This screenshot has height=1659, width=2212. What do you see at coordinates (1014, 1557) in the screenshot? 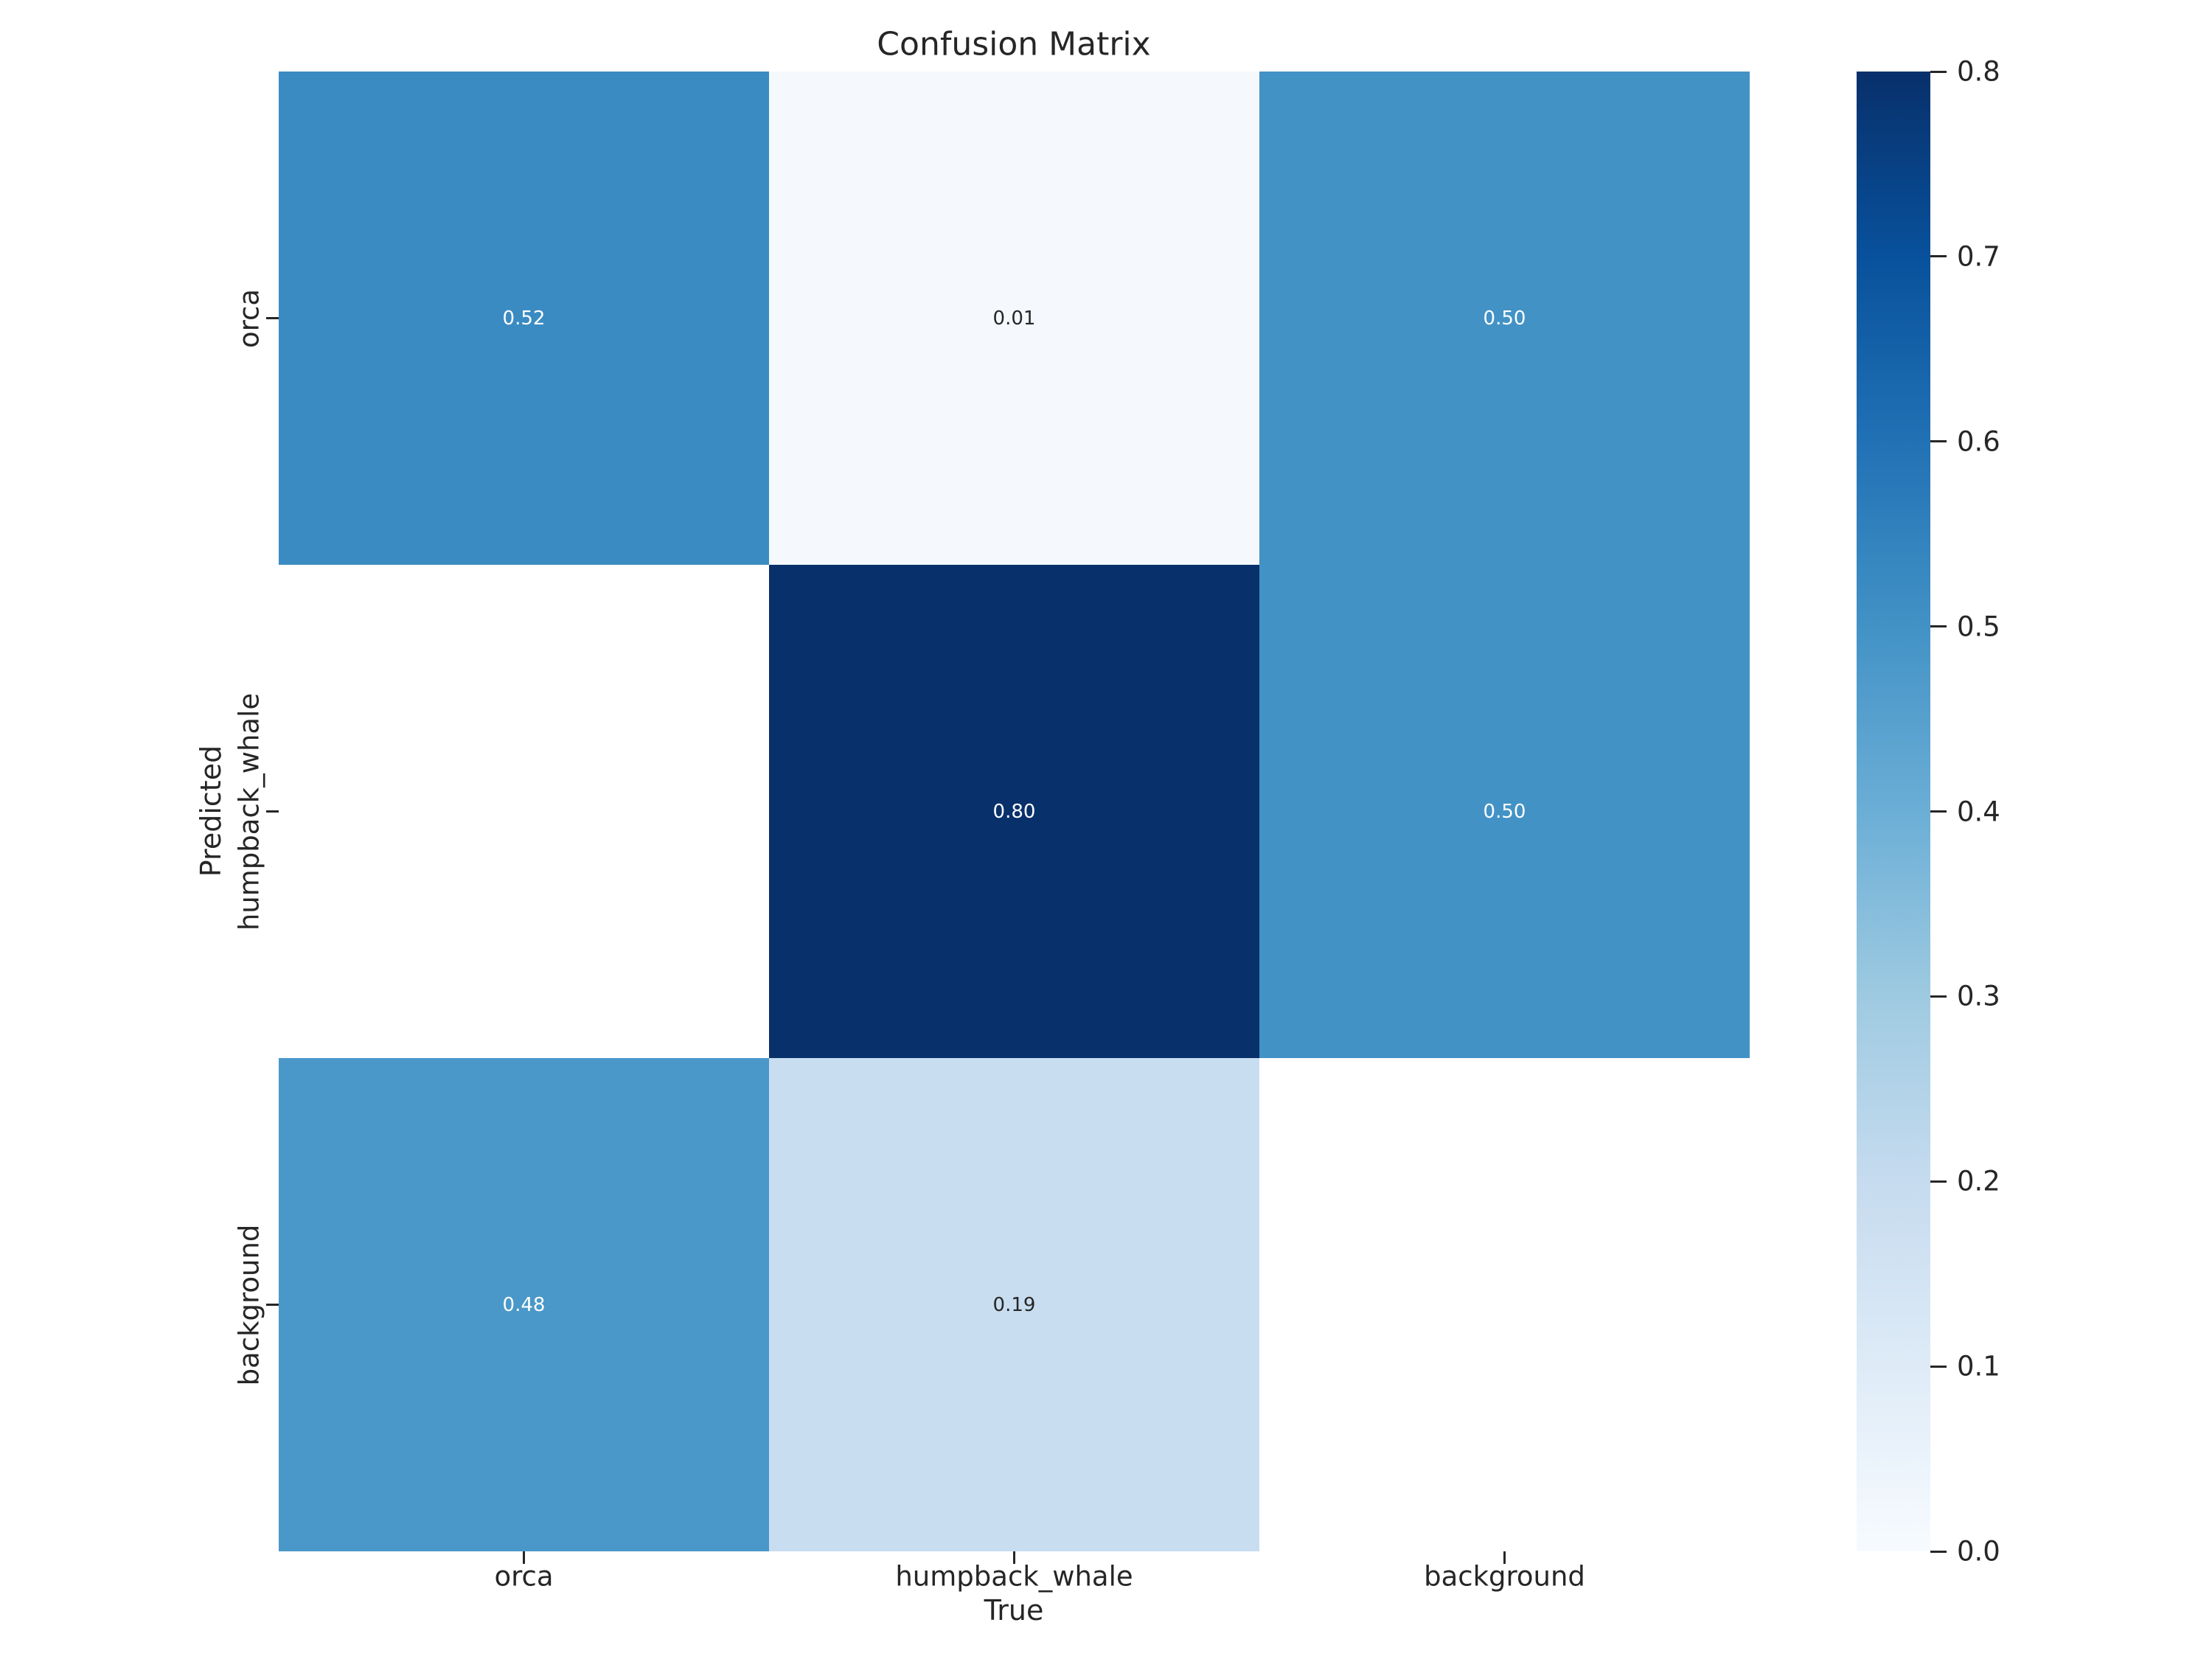
I see `x-tick-mark-humpback_whale` at bounding box center [1014, 1557].